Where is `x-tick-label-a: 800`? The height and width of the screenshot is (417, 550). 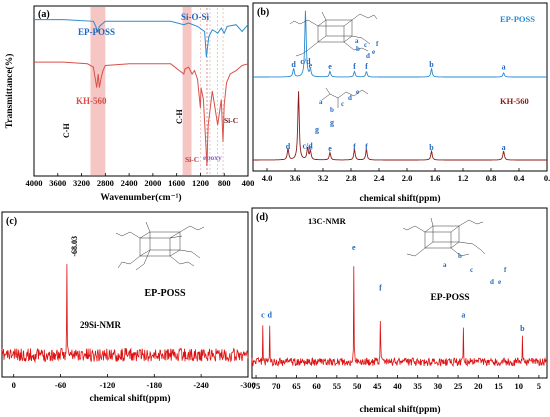 x-tick-label-a: 800 is located at coordinates (224, 183).